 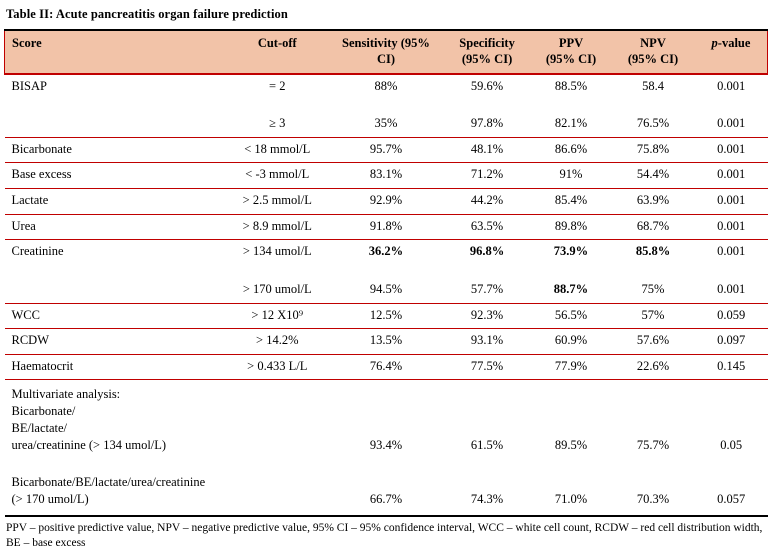 What do you see at coordinates (487, 201) in the screenshot?
I see `cell-specificity: 44.2%` at bounding box center [487, 201].